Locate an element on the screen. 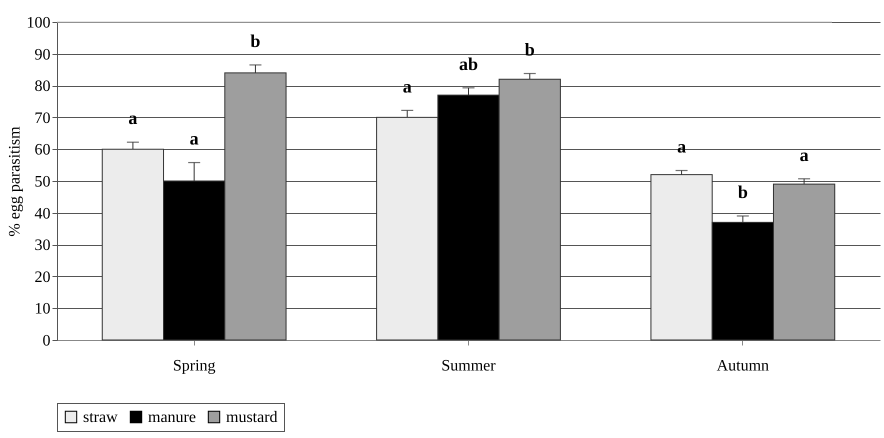 This screenshot has width=884, height=438. y-tick-label: 50 is located at coordinates (42, 182).